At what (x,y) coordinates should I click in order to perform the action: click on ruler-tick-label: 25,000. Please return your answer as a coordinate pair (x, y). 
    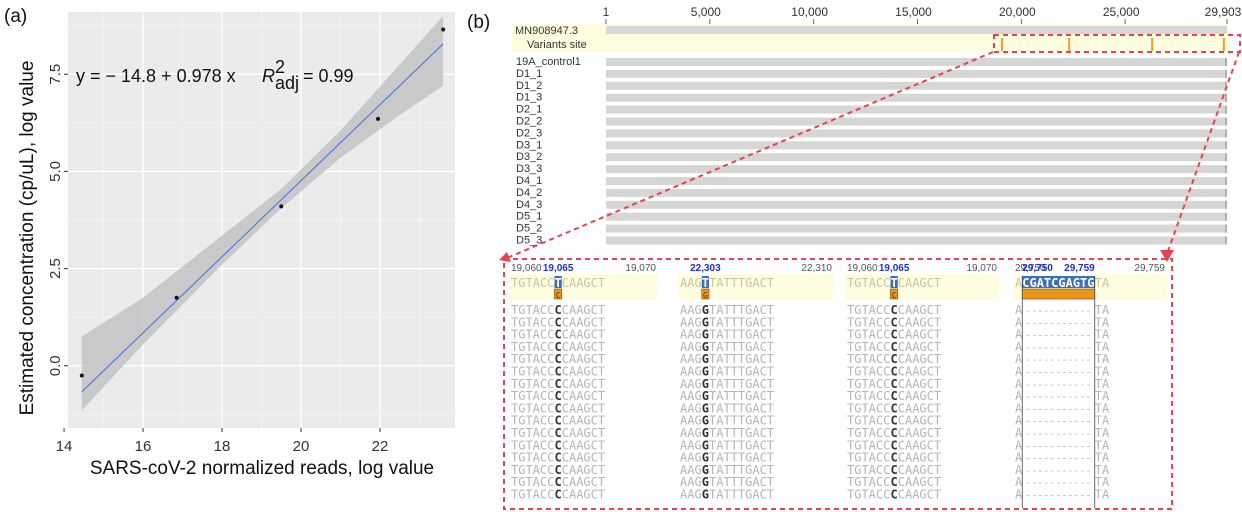
    Looking at the image, I should click on (1121, 12).